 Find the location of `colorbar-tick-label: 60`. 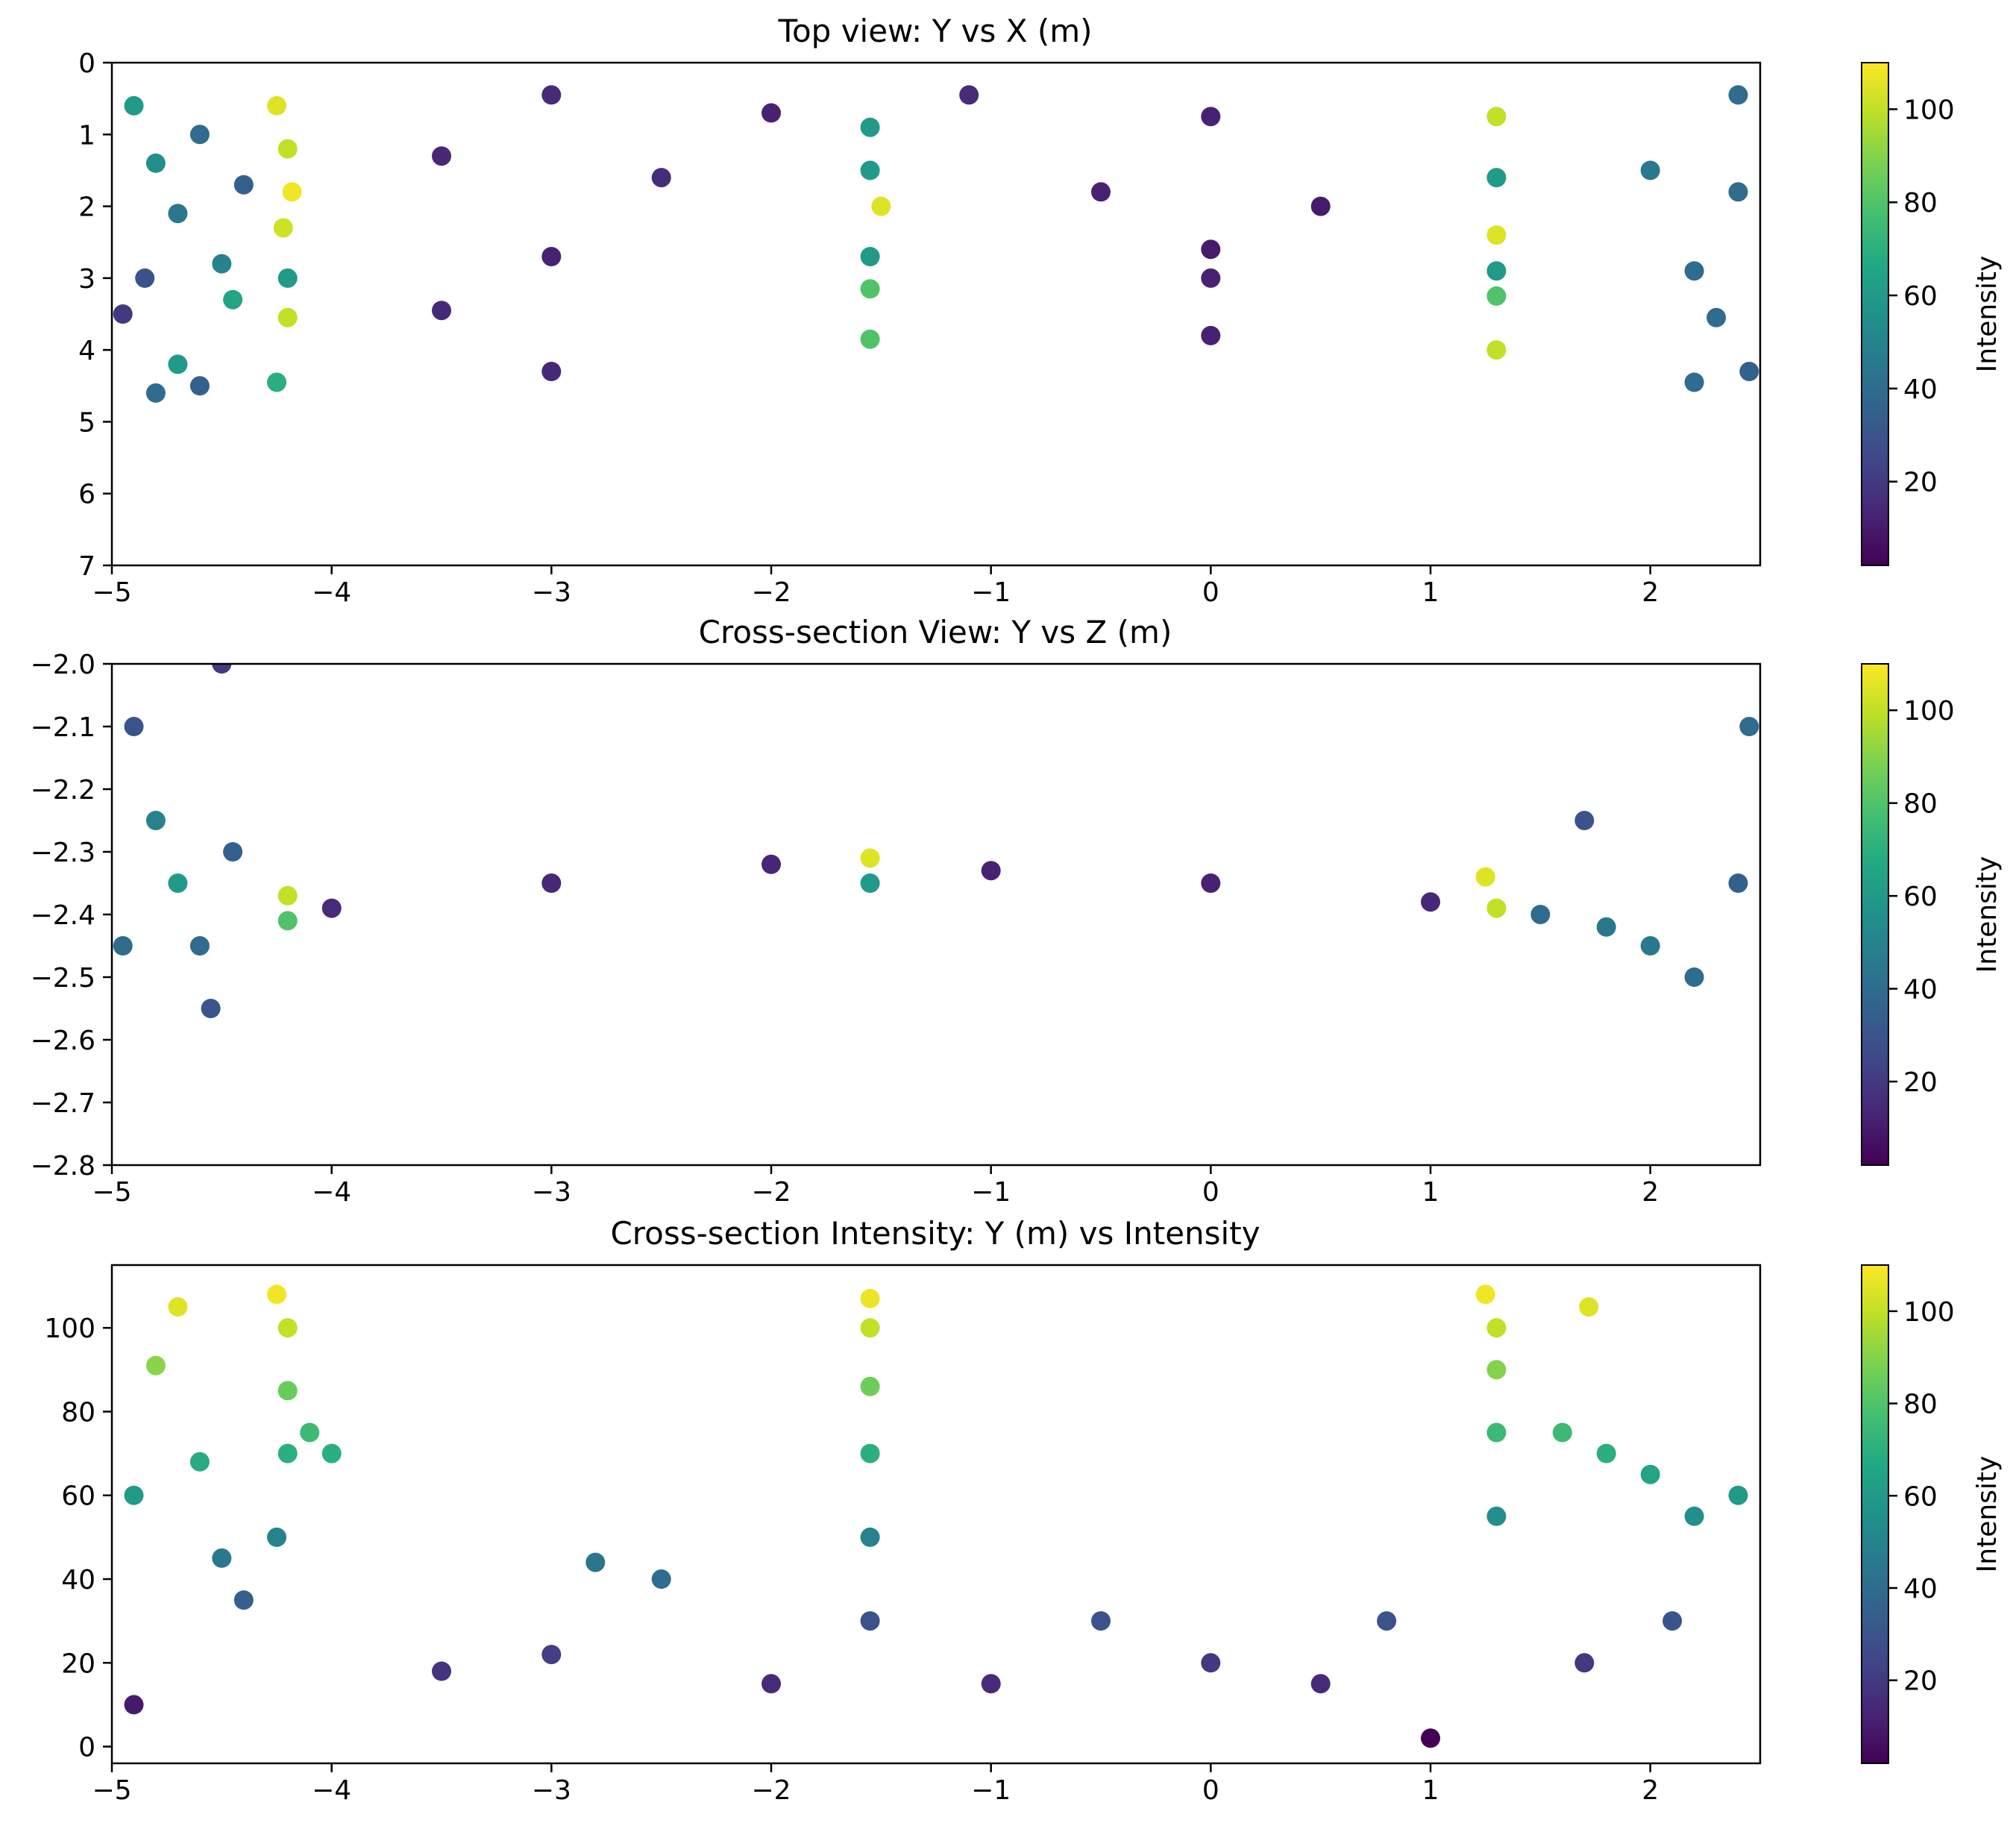

colorbar-tick-label: 60 is located at coordinates (1920, 1497).